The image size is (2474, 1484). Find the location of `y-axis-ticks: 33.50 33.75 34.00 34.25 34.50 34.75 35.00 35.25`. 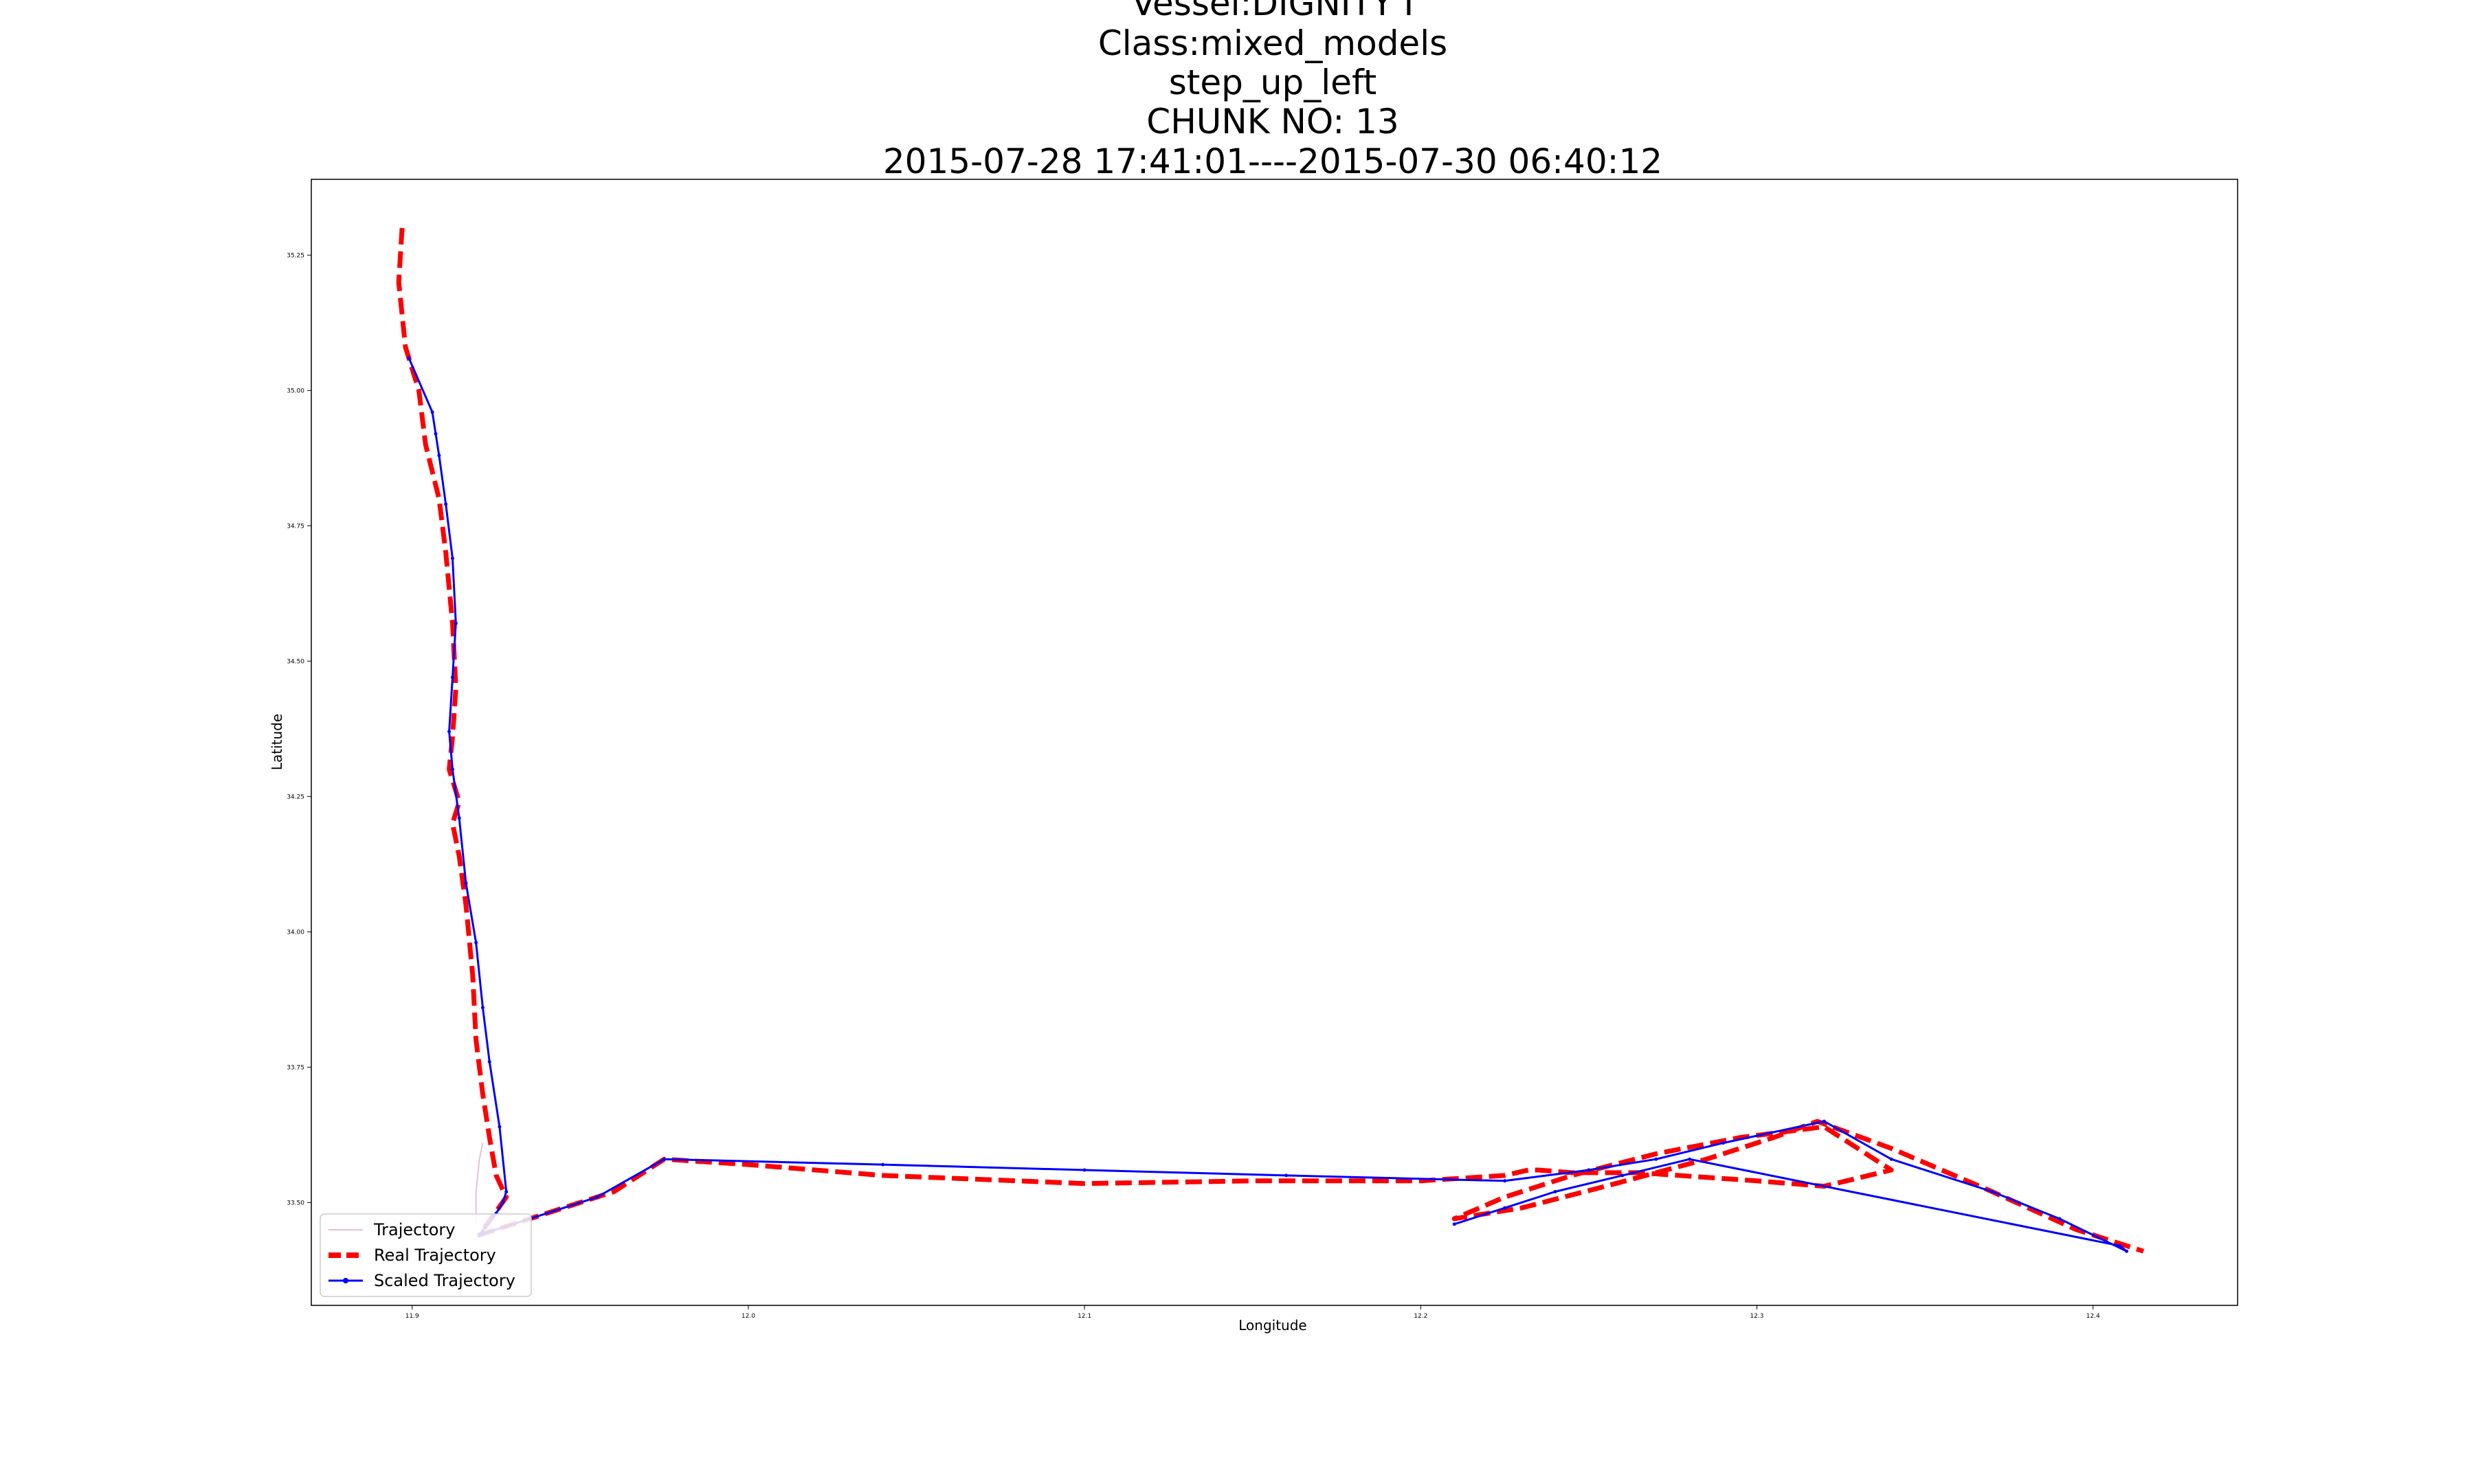

y-axis-ticks: 33.50 33.75 34.00 34.25 34.50 34.75 35.00 35.25 is located at coordinates (299, 729).